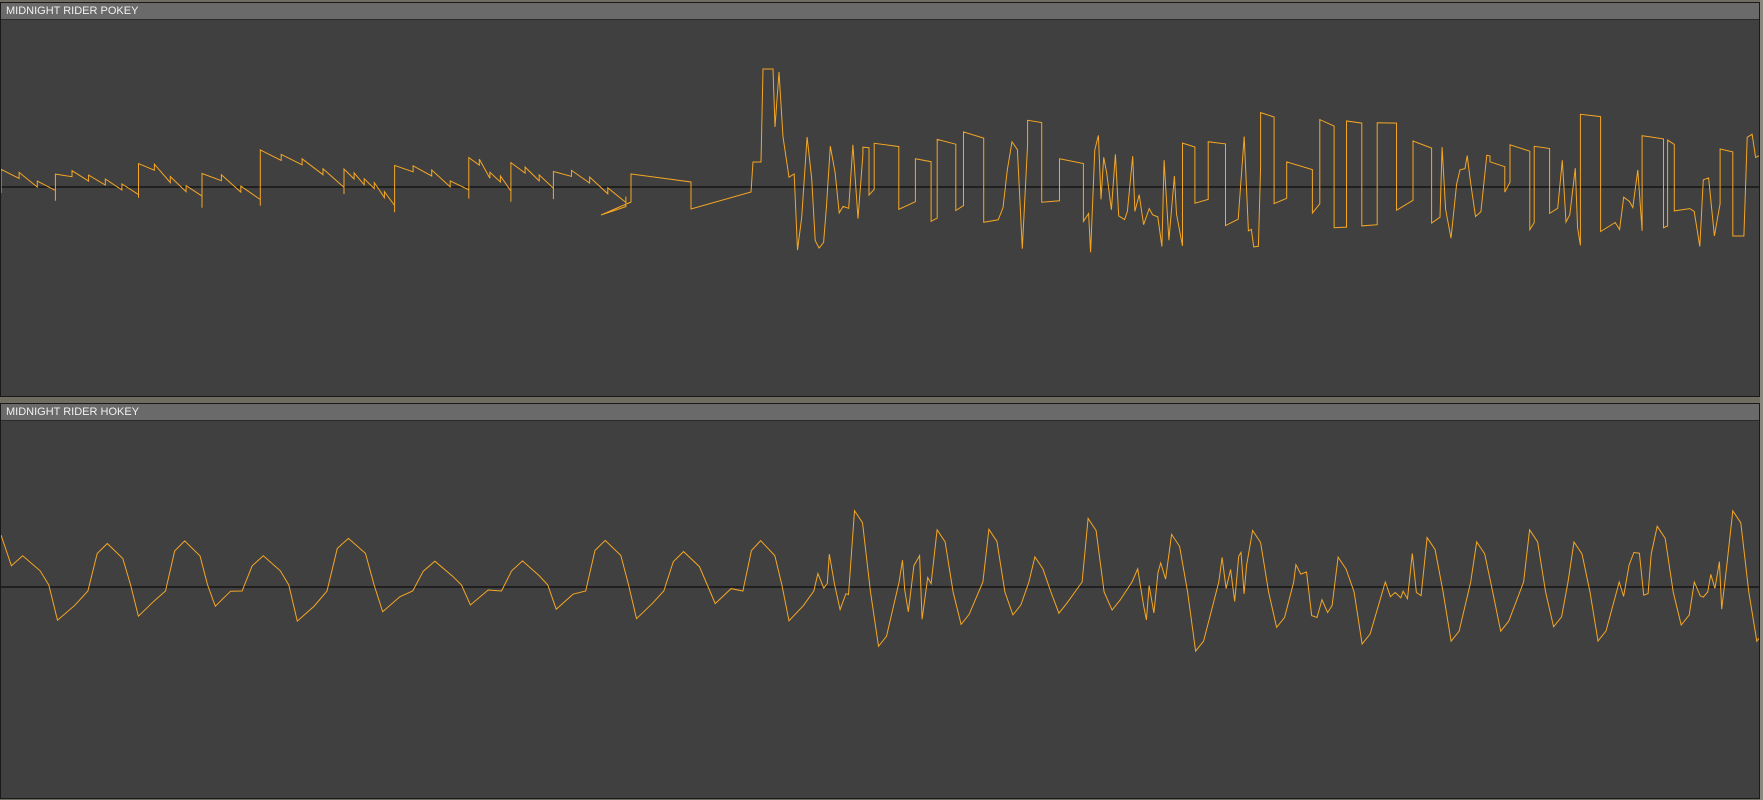  I want to click on track-title-hokey: MIDNIGHT RIDER HOKEY, so click(880, 412).